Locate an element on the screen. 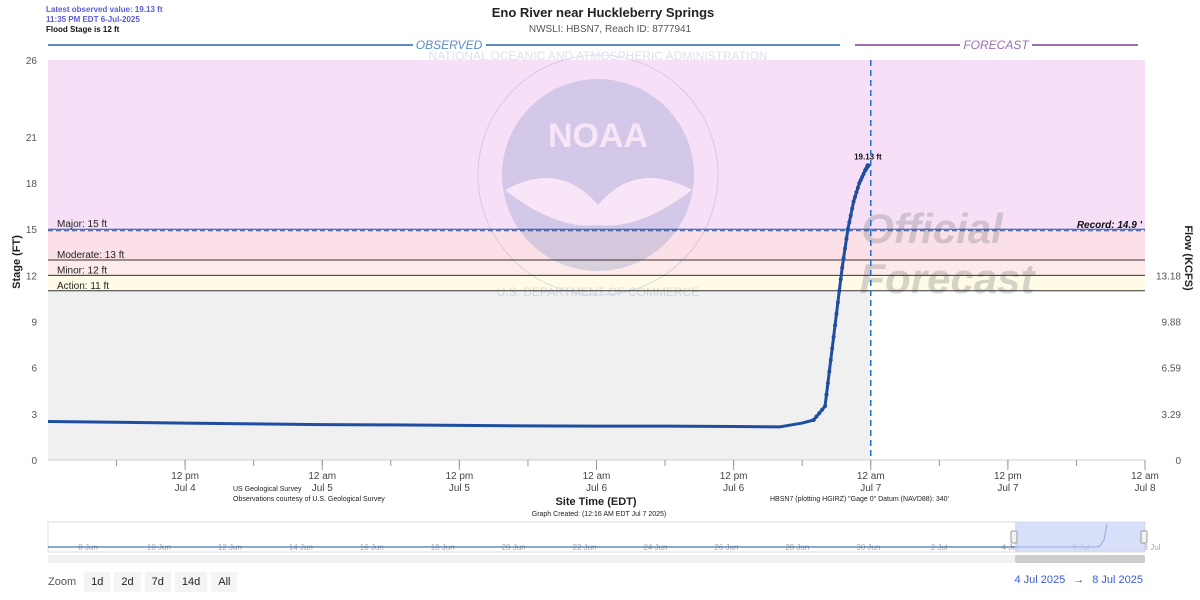 This screenshot has width=1200, height=600. zoom-7d-button: 7d is located at coordinates (157, 582).